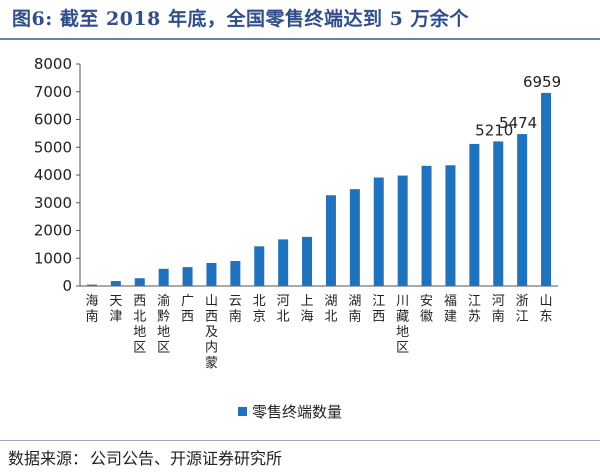 Image resolution: width=600 pixels, height=472 pixels. I want to click on x-tick-label: 山东, so click(546, 309).